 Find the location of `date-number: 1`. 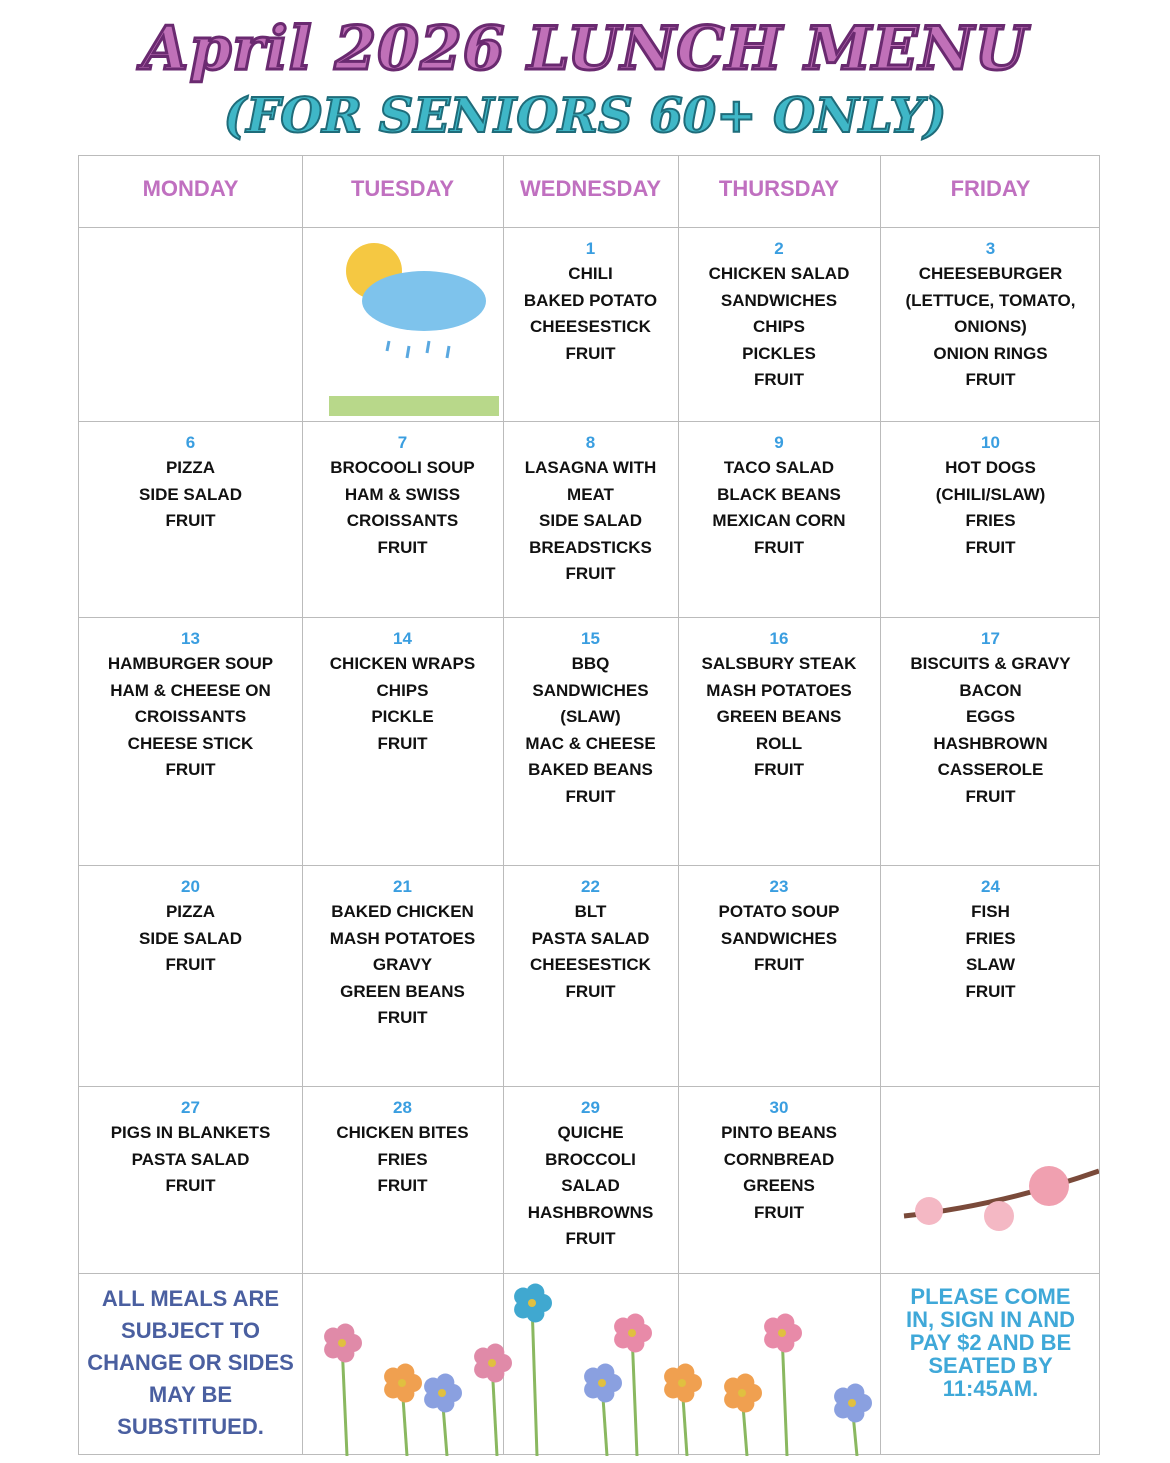

date-number: 1 is located at coordinates (590, 248).